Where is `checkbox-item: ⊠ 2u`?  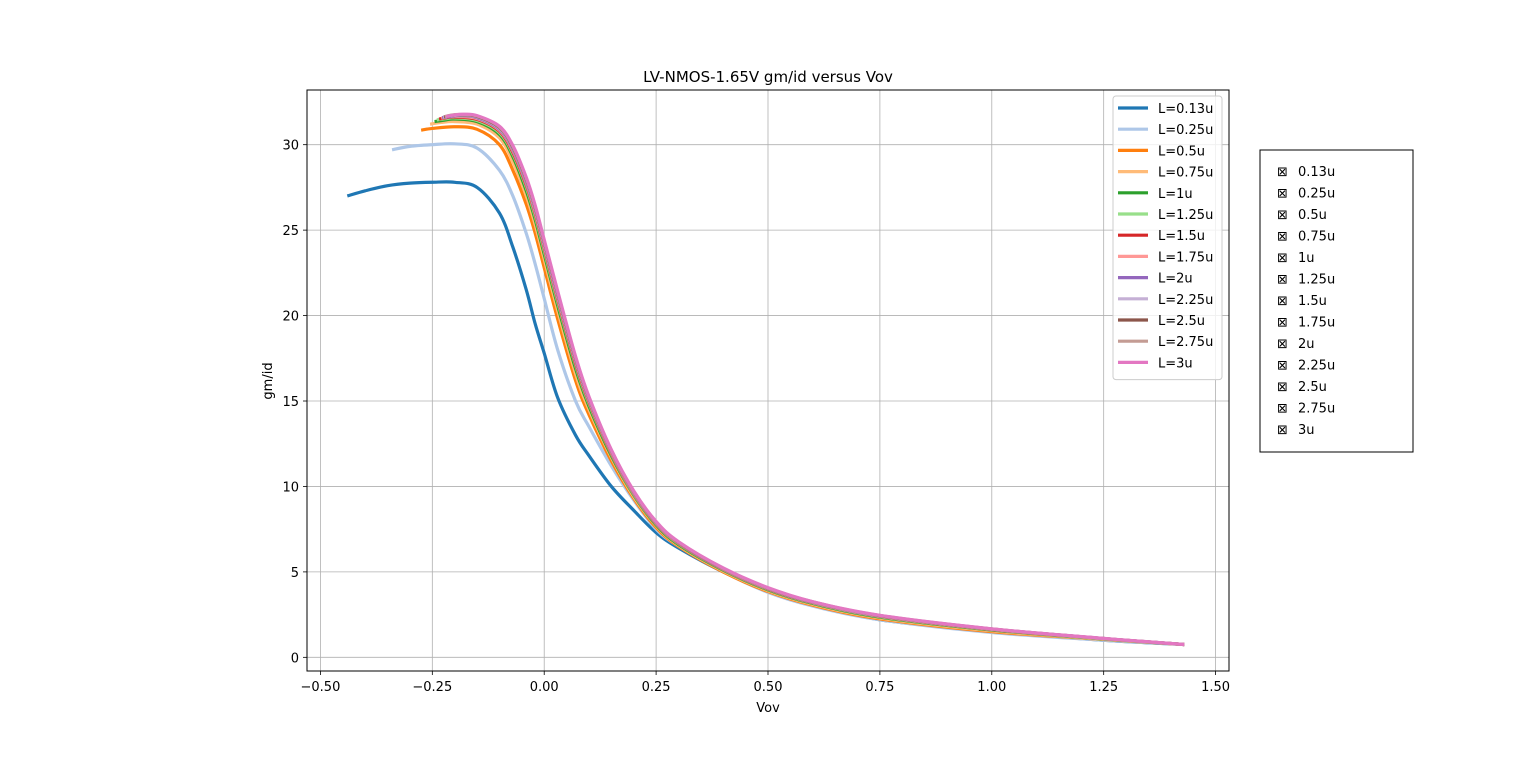 checkbox-item: ⊠ 2u is located at coordinates (1296, 344).